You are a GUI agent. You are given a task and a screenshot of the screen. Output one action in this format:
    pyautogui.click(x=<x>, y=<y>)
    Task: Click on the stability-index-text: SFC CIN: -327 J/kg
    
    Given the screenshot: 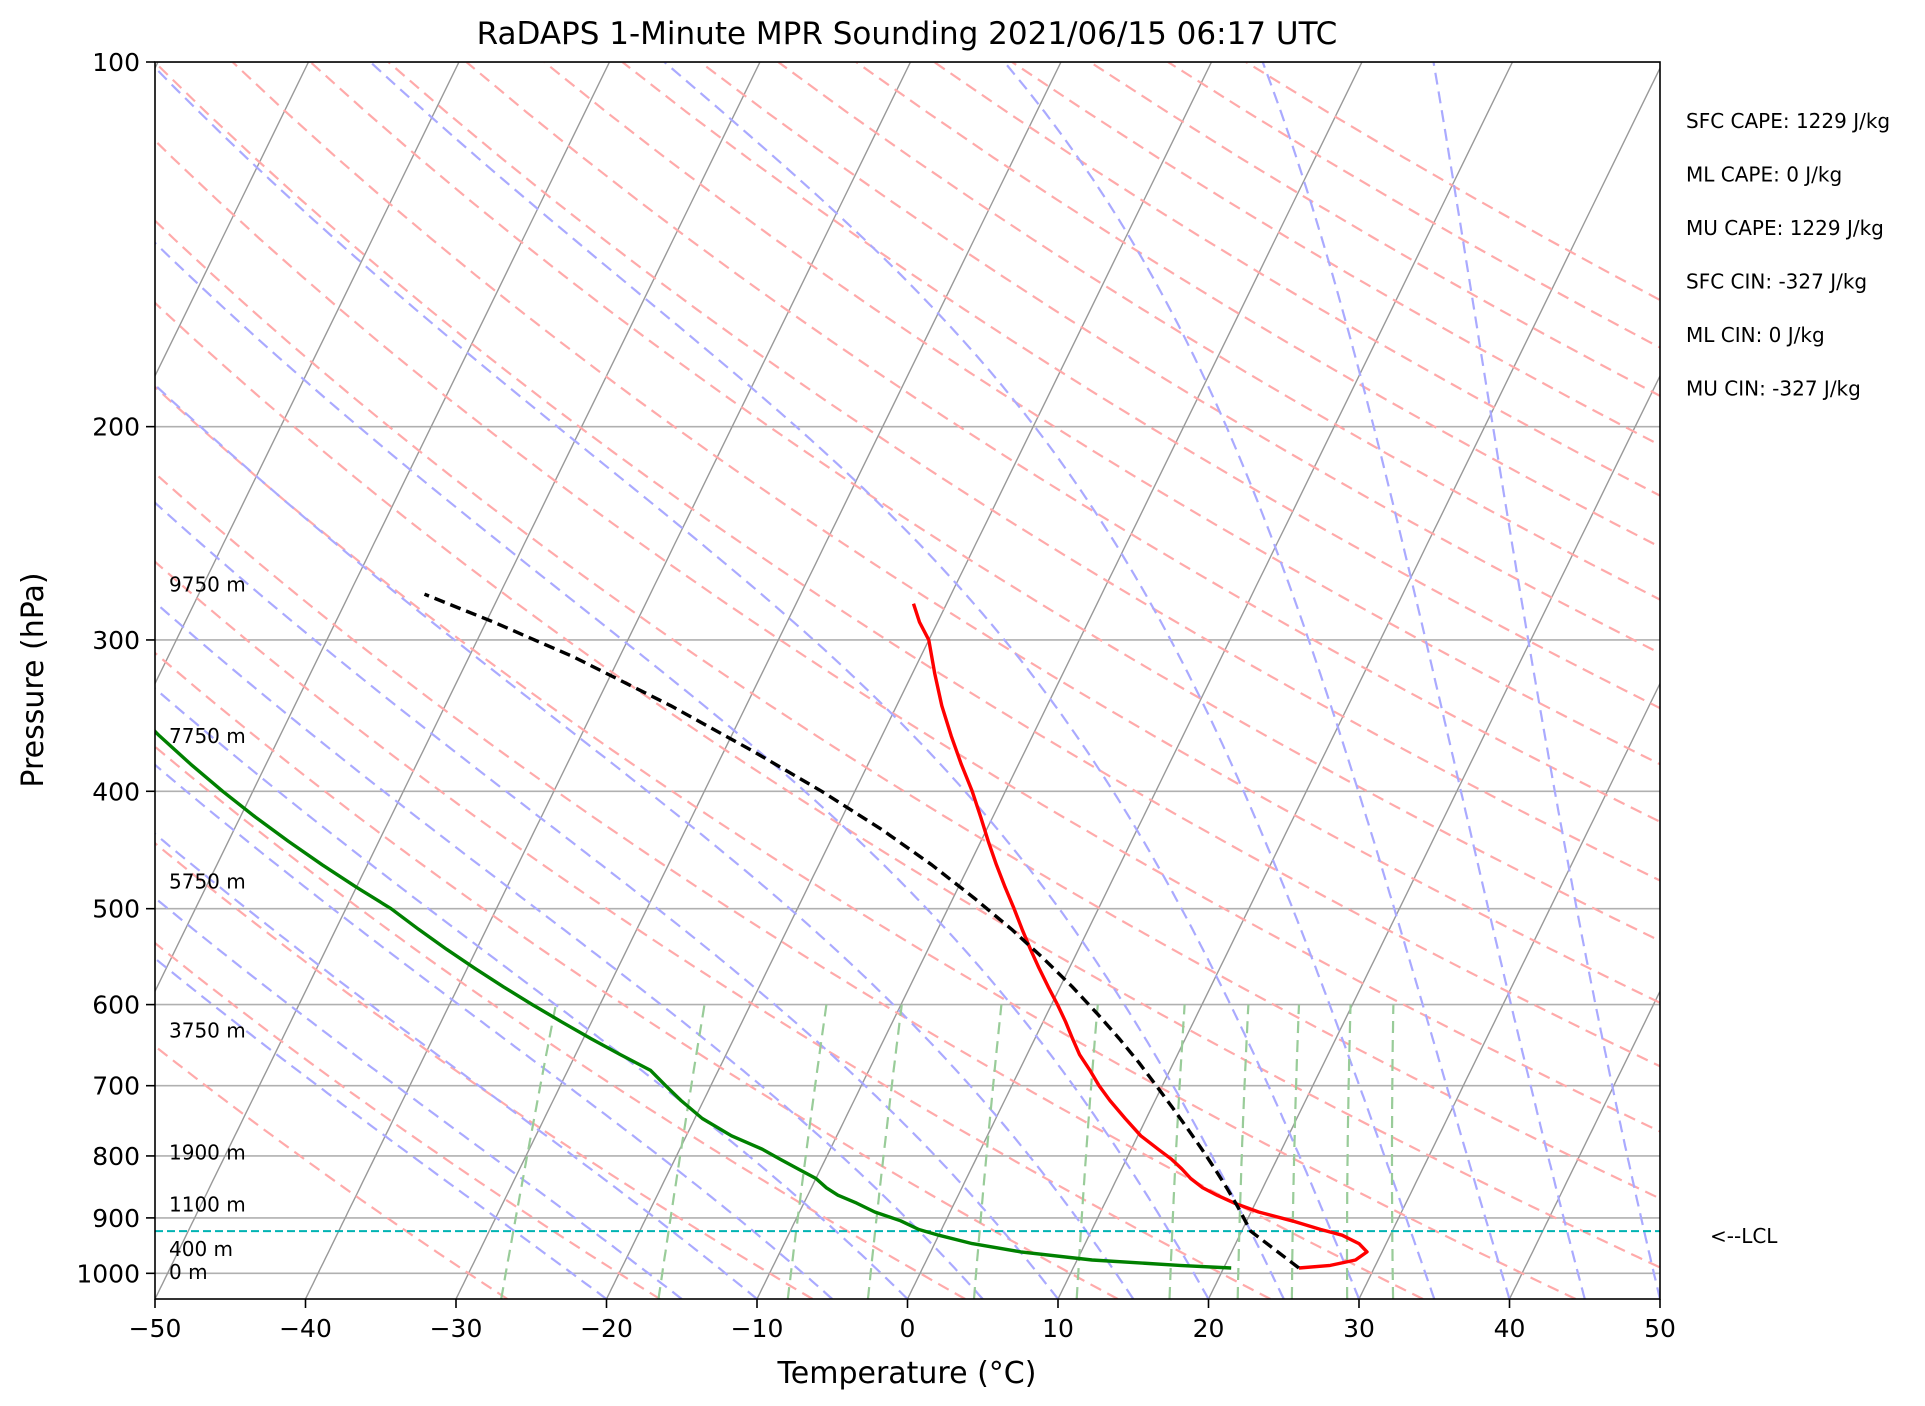 What is the action you would take?
    pyautogui.click(x=1776, y=282)
    